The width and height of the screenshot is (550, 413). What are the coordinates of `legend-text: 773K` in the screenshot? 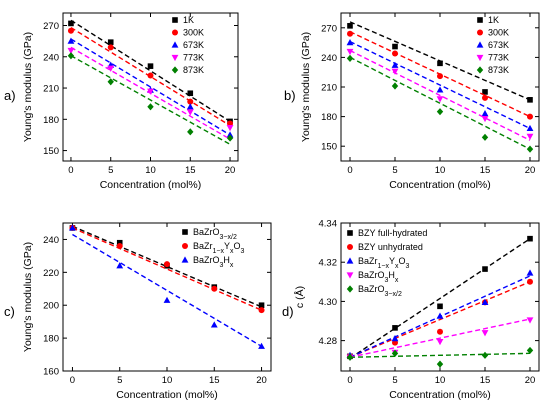 It's located at (193, 58).